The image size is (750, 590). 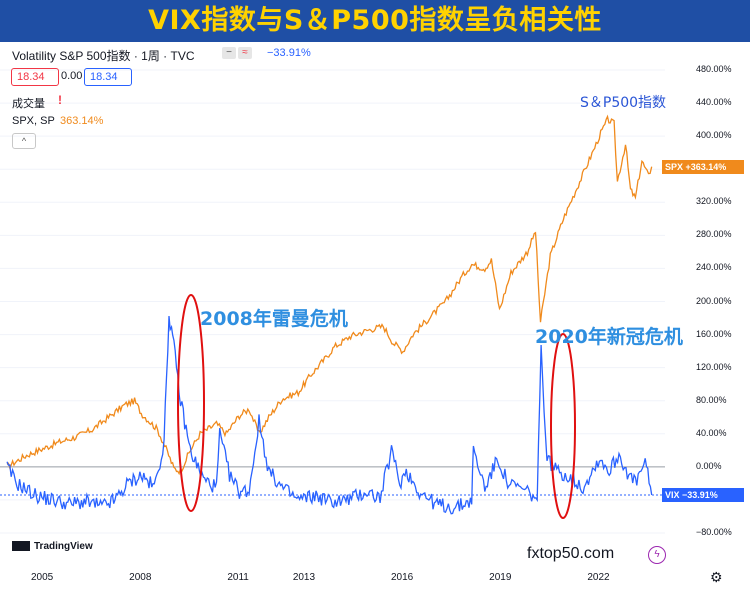 I want to click on crisis-2008-ellipse, so click(x=191, y=403).